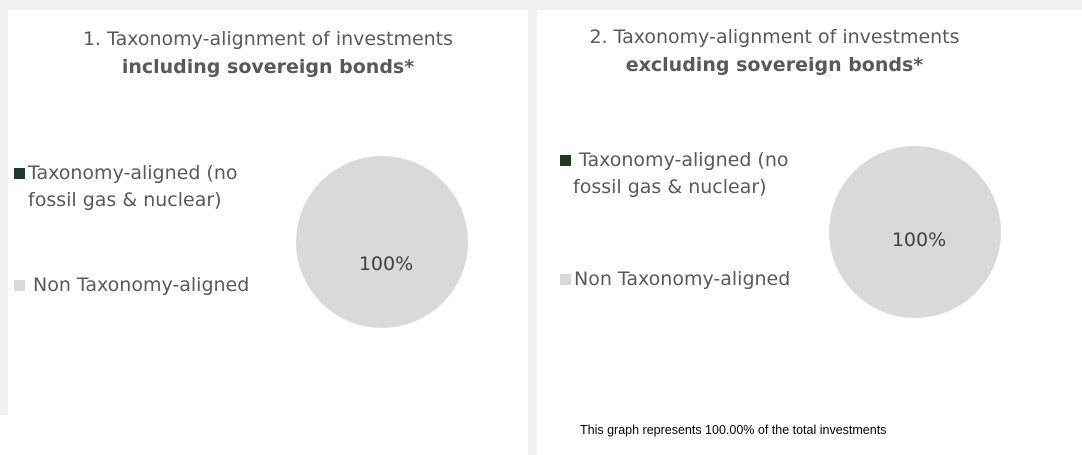 Image resolution: width=1082 pixels, height=455 pixels. Describe the element at coordinates (774, 37) in the screenshot. I see `chart-title-line1: 2. Taxonomy-alignment of investments` at that location.